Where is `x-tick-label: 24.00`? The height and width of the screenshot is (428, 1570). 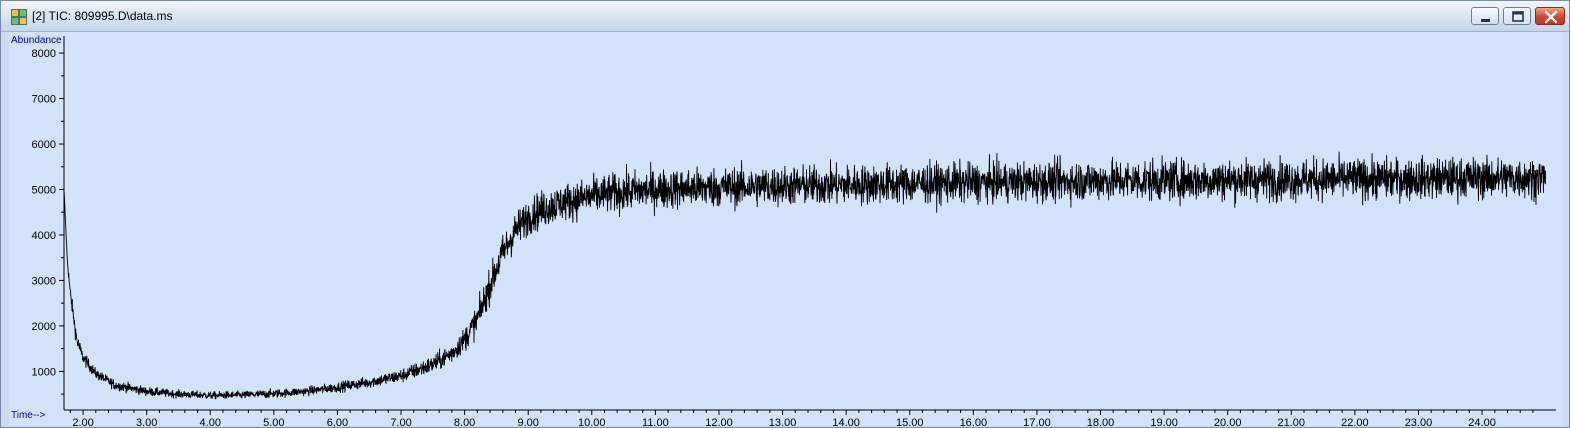 x-tick-label: 24.00 is located at coordinates (1482, 421).